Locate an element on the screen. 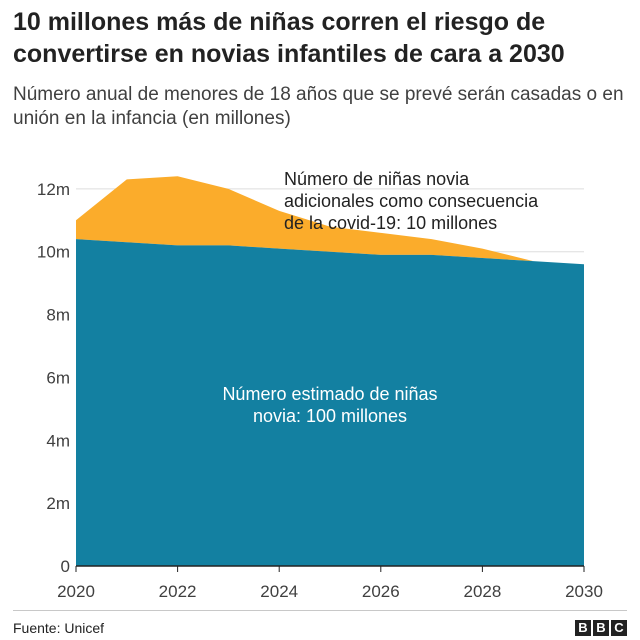 The image size is (640, 640). annotation-base: novia: 100 millones is located at coordinates (330, 416).